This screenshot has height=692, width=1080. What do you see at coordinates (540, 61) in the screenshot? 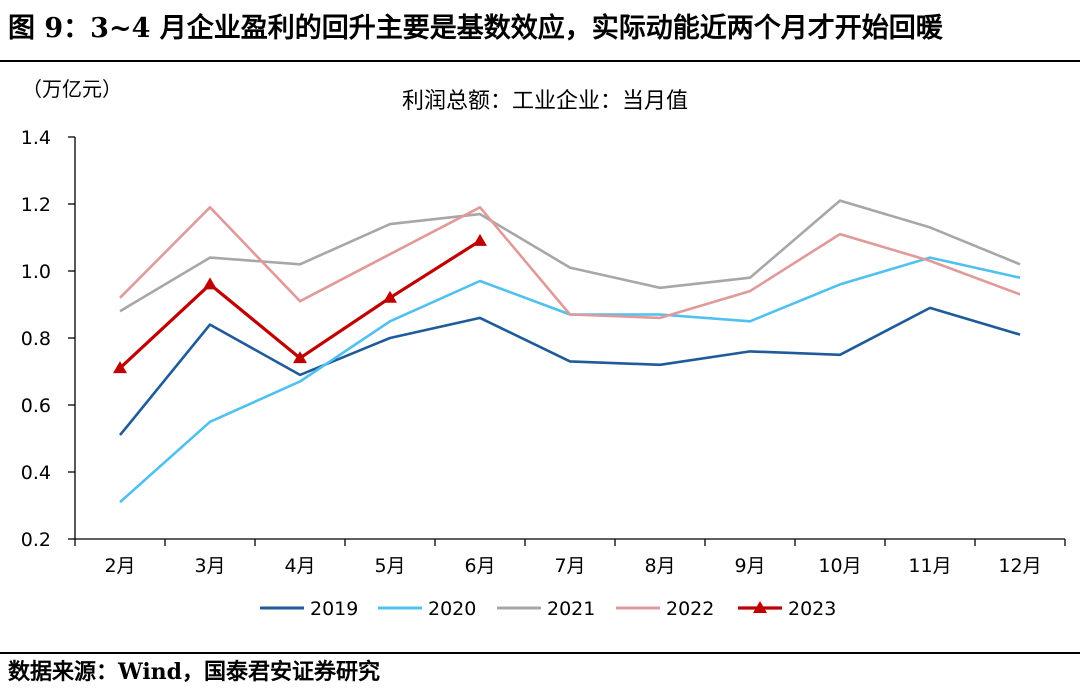
I see `top-rule` at bounding box center [540, 61].